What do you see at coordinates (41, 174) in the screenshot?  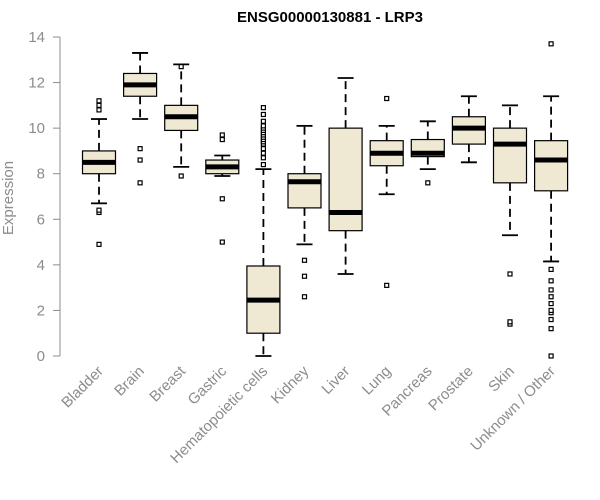 I see `y-tick-label: 8` at bounding box center [41, 174].